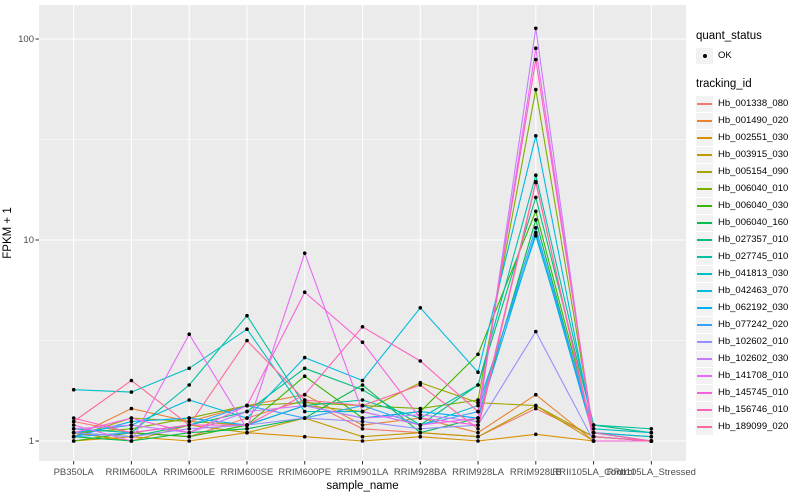  Describe the element at coordinates (753, 256) in the screenshot. I see `legend-item-label: Hb_027745_010` at that location.